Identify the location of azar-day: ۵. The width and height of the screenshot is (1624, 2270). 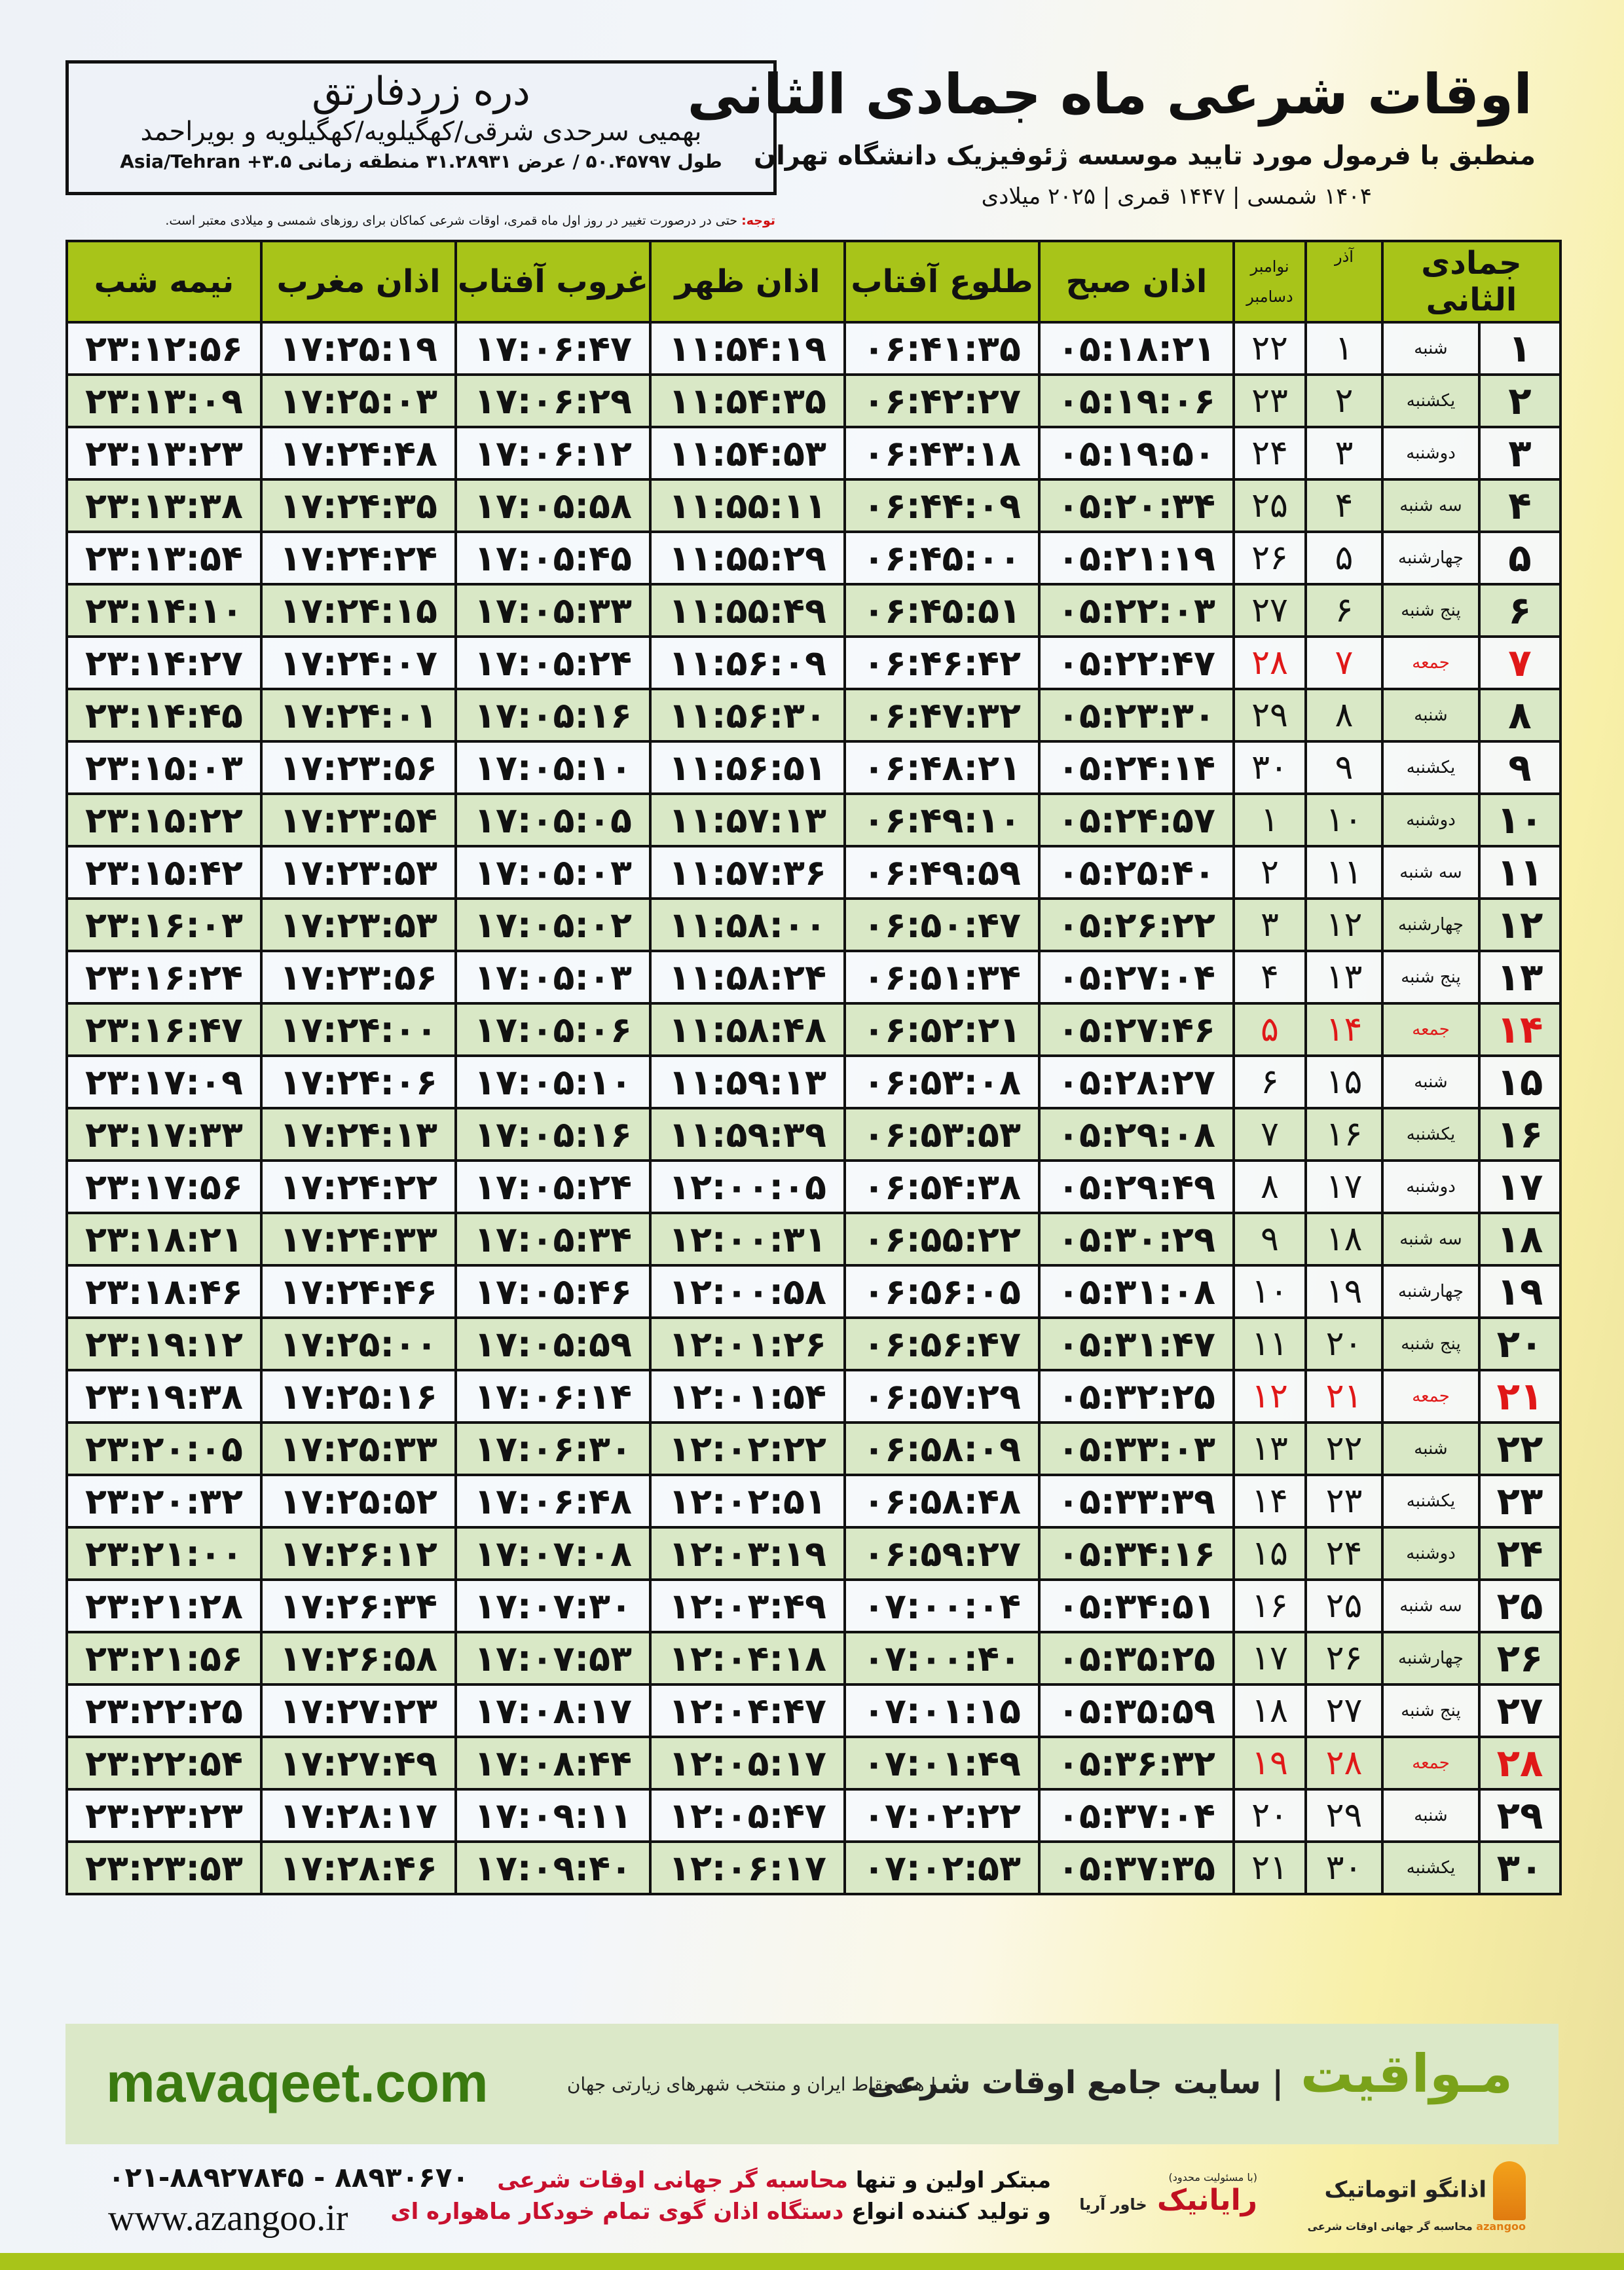
(1344, 558).